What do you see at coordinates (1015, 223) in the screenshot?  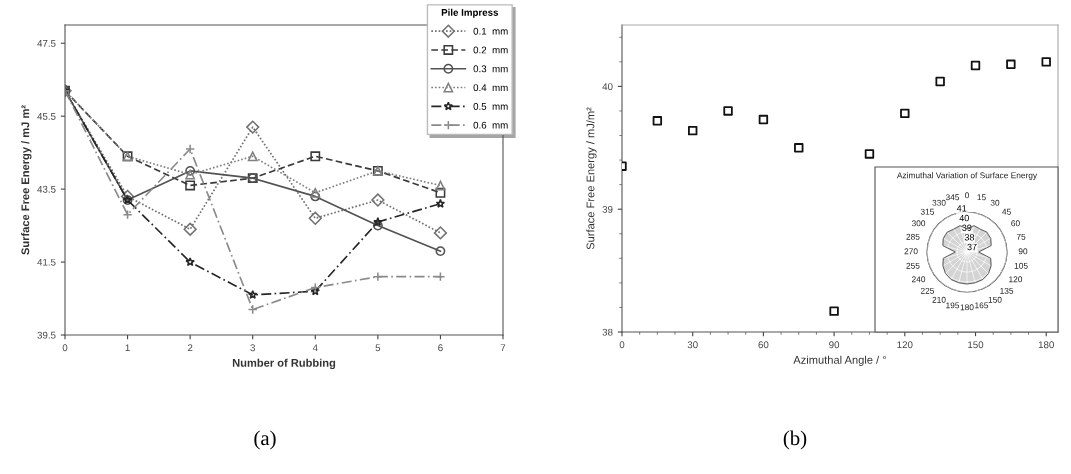 I see `spoke-label: 60` at bounding box center [1015, 223].